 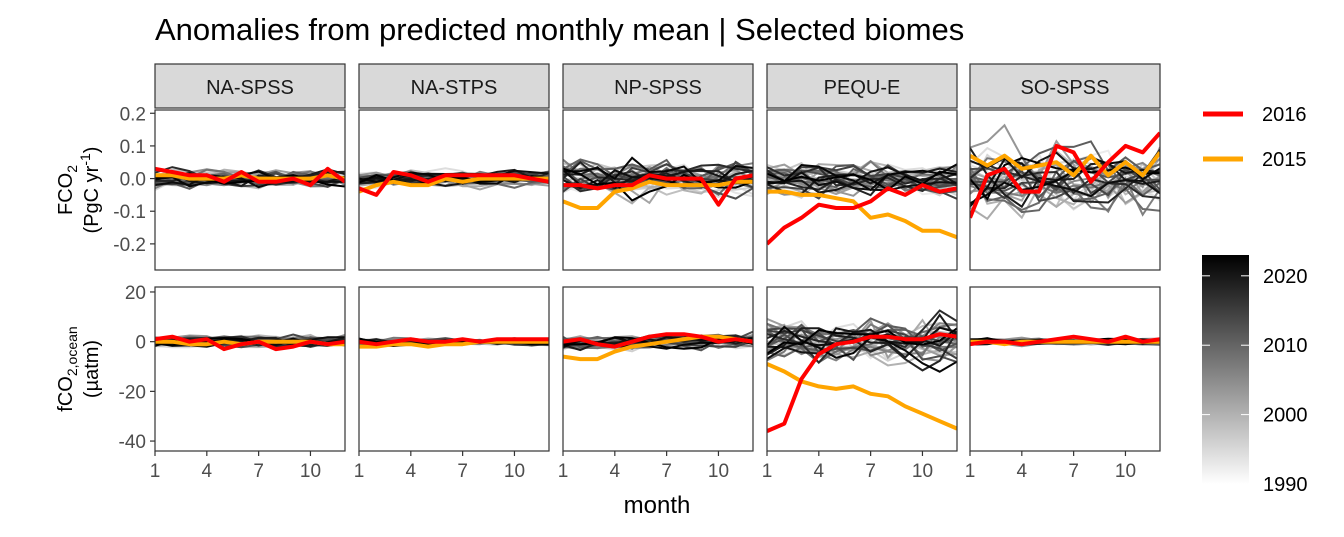 I want to click on colorbar-label: 2000, so click(x=1285, y=416).